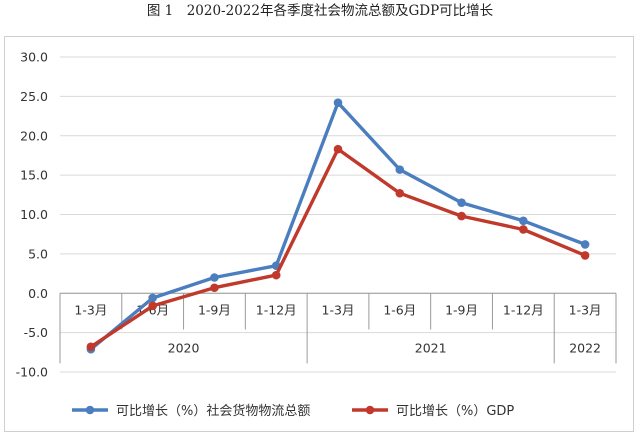  Describe the element at coordinates (213, 411) in the screenshot. I see `legend-label: 可比增长（%）社会货物物流总额` at that location.